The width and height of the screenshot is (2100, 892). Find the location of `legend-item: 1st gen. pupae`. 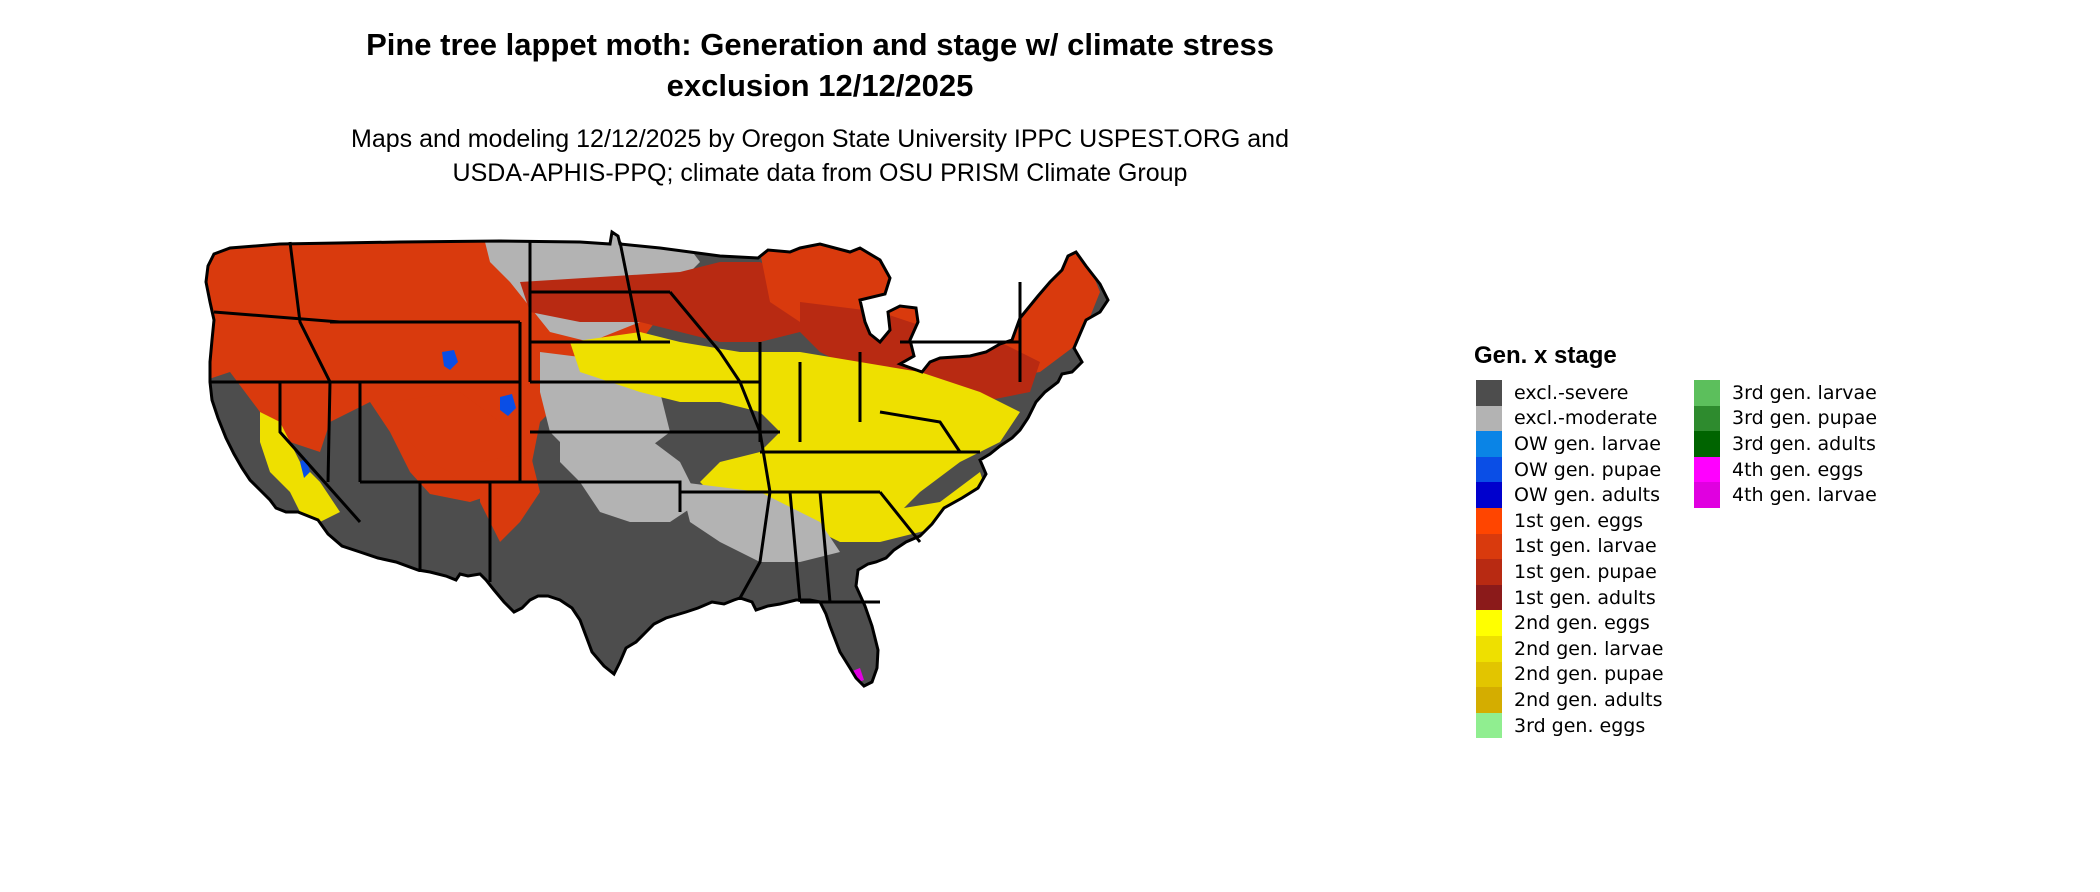

legend-item: 1st gen. pupae is located at coordinates (1570, 572).